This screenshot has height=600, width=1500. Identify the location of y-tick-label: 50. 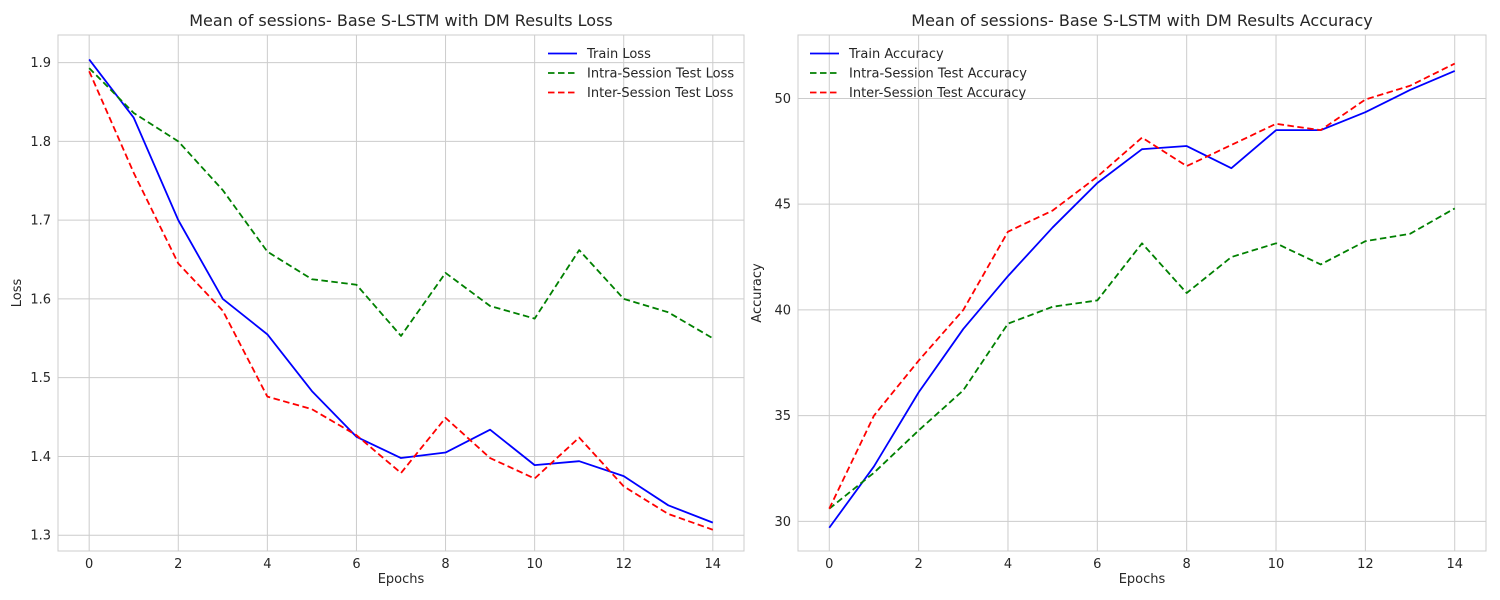
(782, 99).